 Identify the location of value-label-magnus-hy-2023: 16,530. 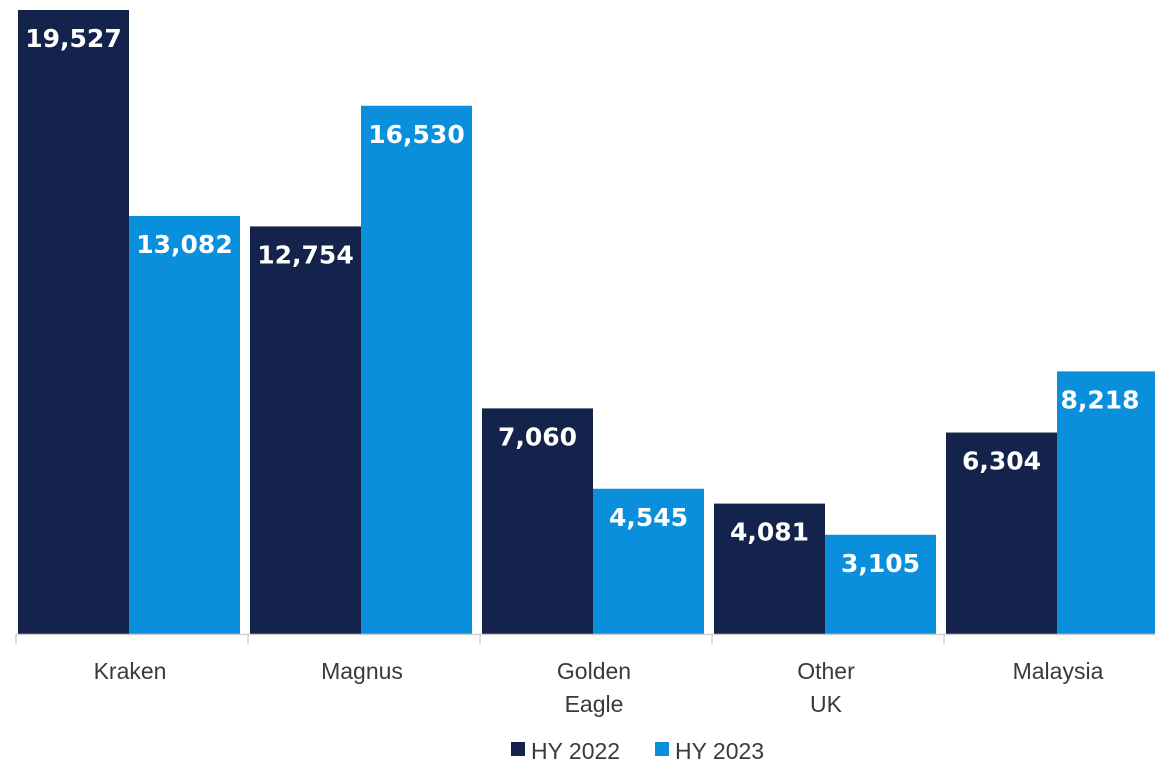
(416, 134).